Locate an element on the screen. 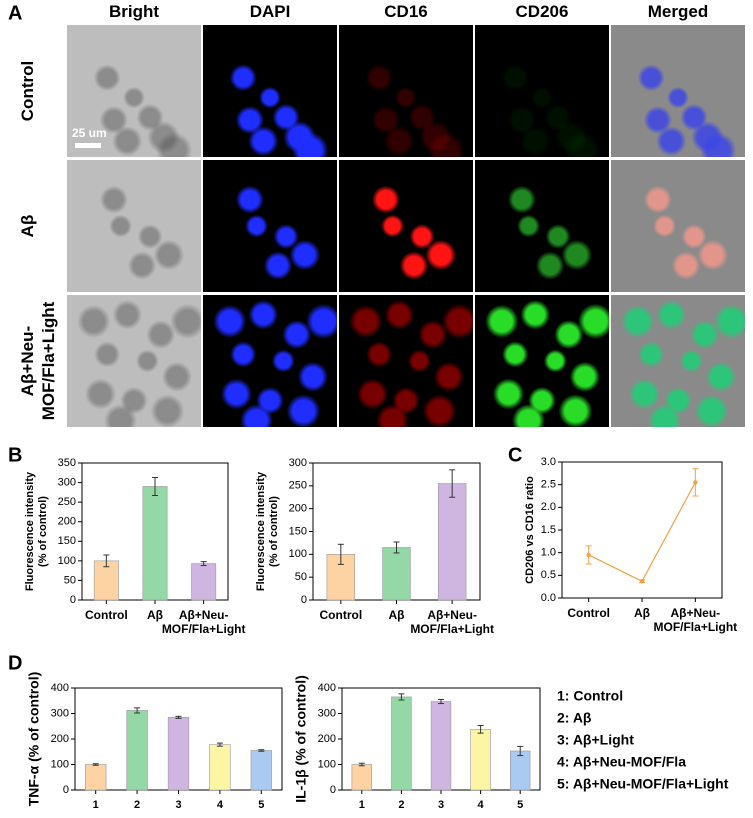 The width and height of the screenshot is (753, 818). y-axis-label: (% of control) is located at coordinates (274, 531).